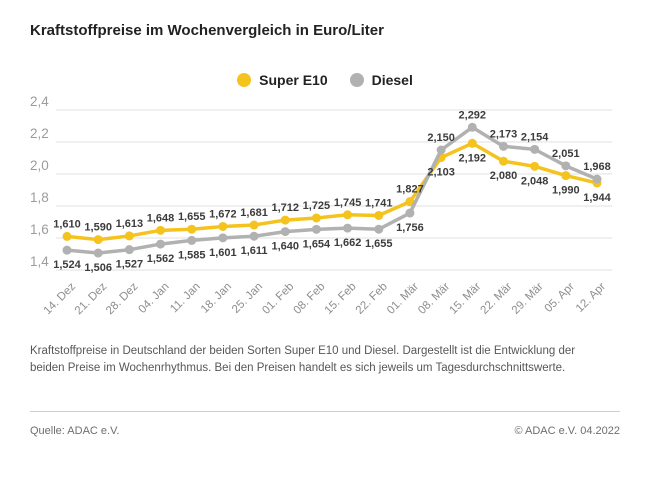 This screenshot has height=495, width=650. I want to click on data-label: 1,654, so click(317, 244).